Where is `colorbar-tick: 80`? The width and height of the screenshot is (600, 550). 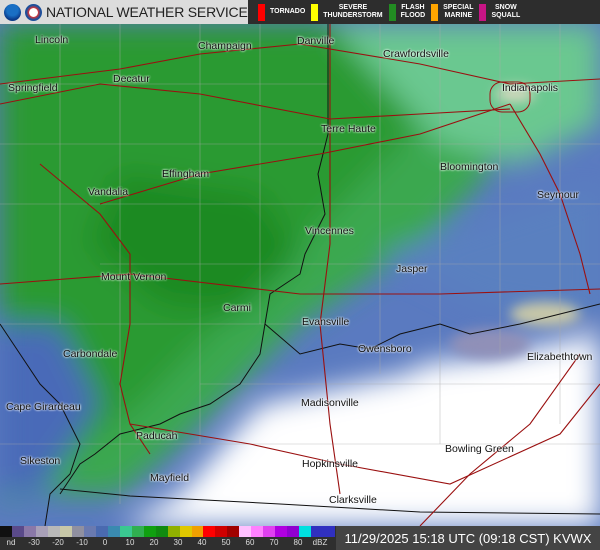
colorbar-tick: 80 is located at coordinates (298, 542).